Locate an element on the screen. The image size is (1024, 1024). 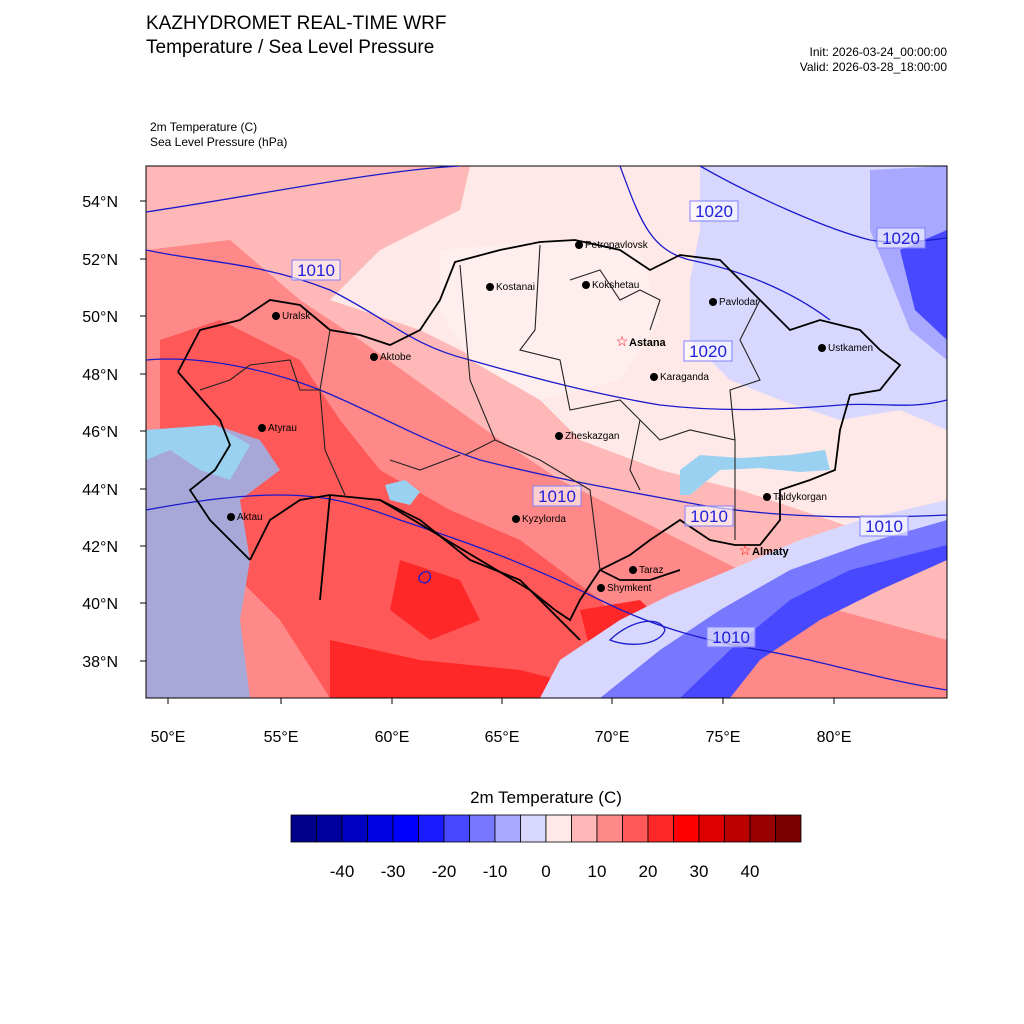
colorbar-label: 0 is located at coordinates (545, 871).